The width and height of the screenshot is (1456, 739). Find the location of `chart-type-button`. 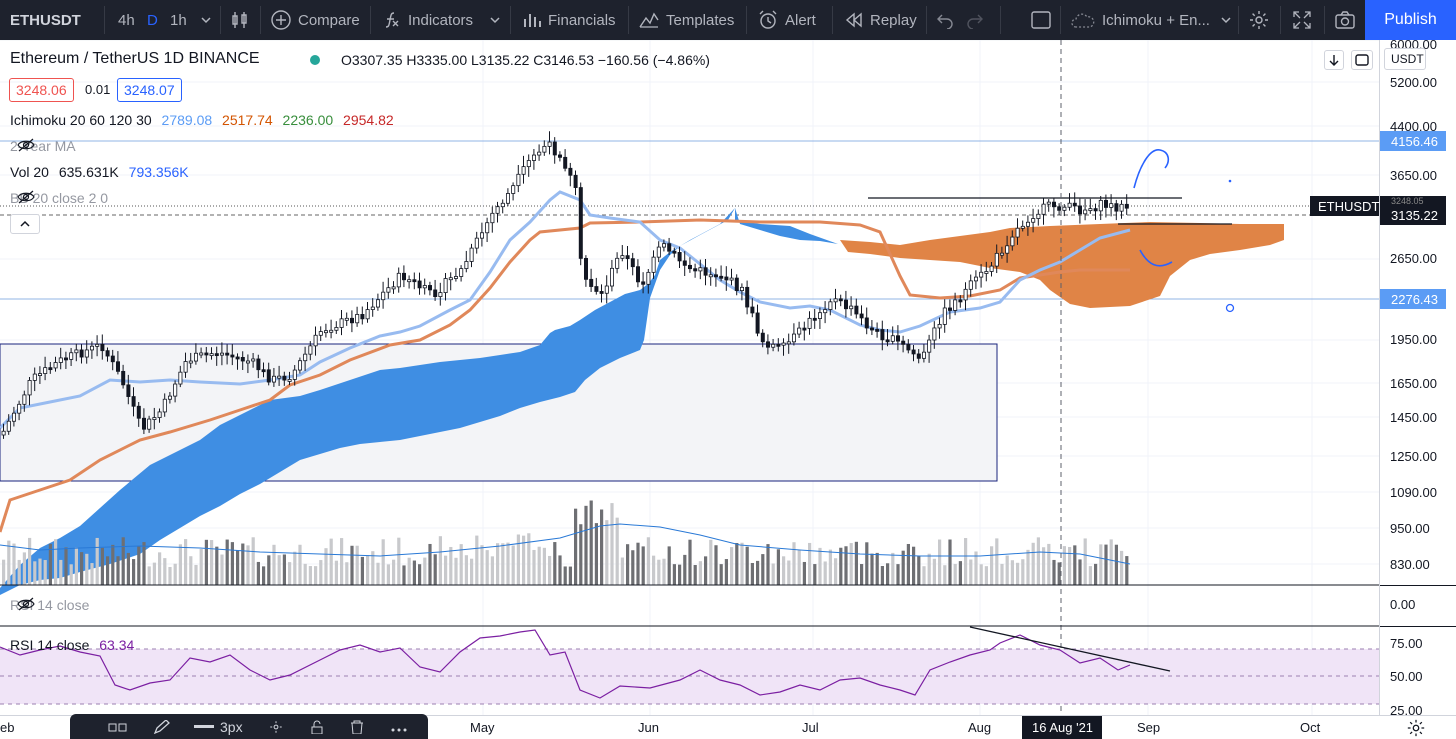

chart-type-button is located at coordinates (240, 20).